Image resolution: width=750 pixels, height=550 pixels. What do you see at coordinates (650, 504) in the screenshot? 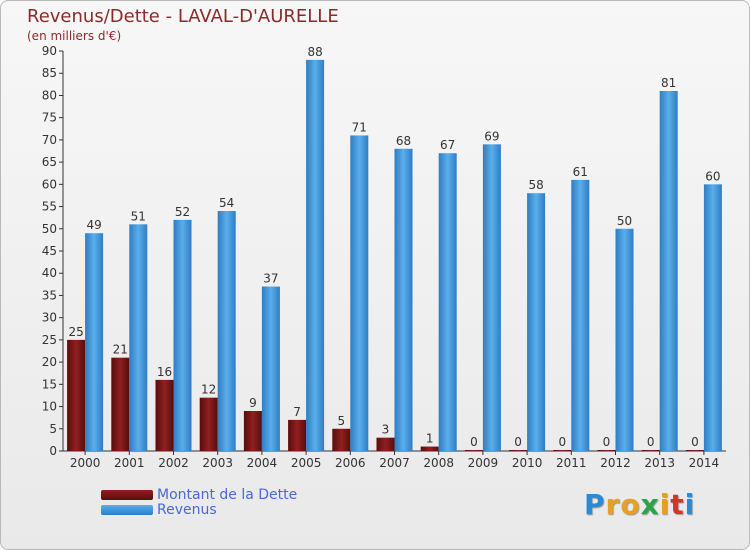
I see `logo-letter: x` at bounding box center [650, 504].